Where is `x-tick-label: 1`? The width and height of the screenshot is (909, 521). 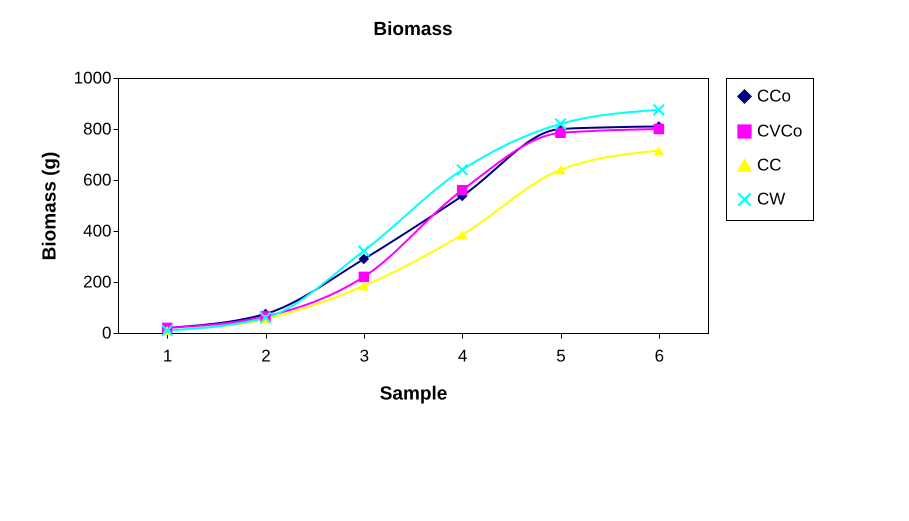 x-tick-label: 1 is located at coordinates (167, 356).